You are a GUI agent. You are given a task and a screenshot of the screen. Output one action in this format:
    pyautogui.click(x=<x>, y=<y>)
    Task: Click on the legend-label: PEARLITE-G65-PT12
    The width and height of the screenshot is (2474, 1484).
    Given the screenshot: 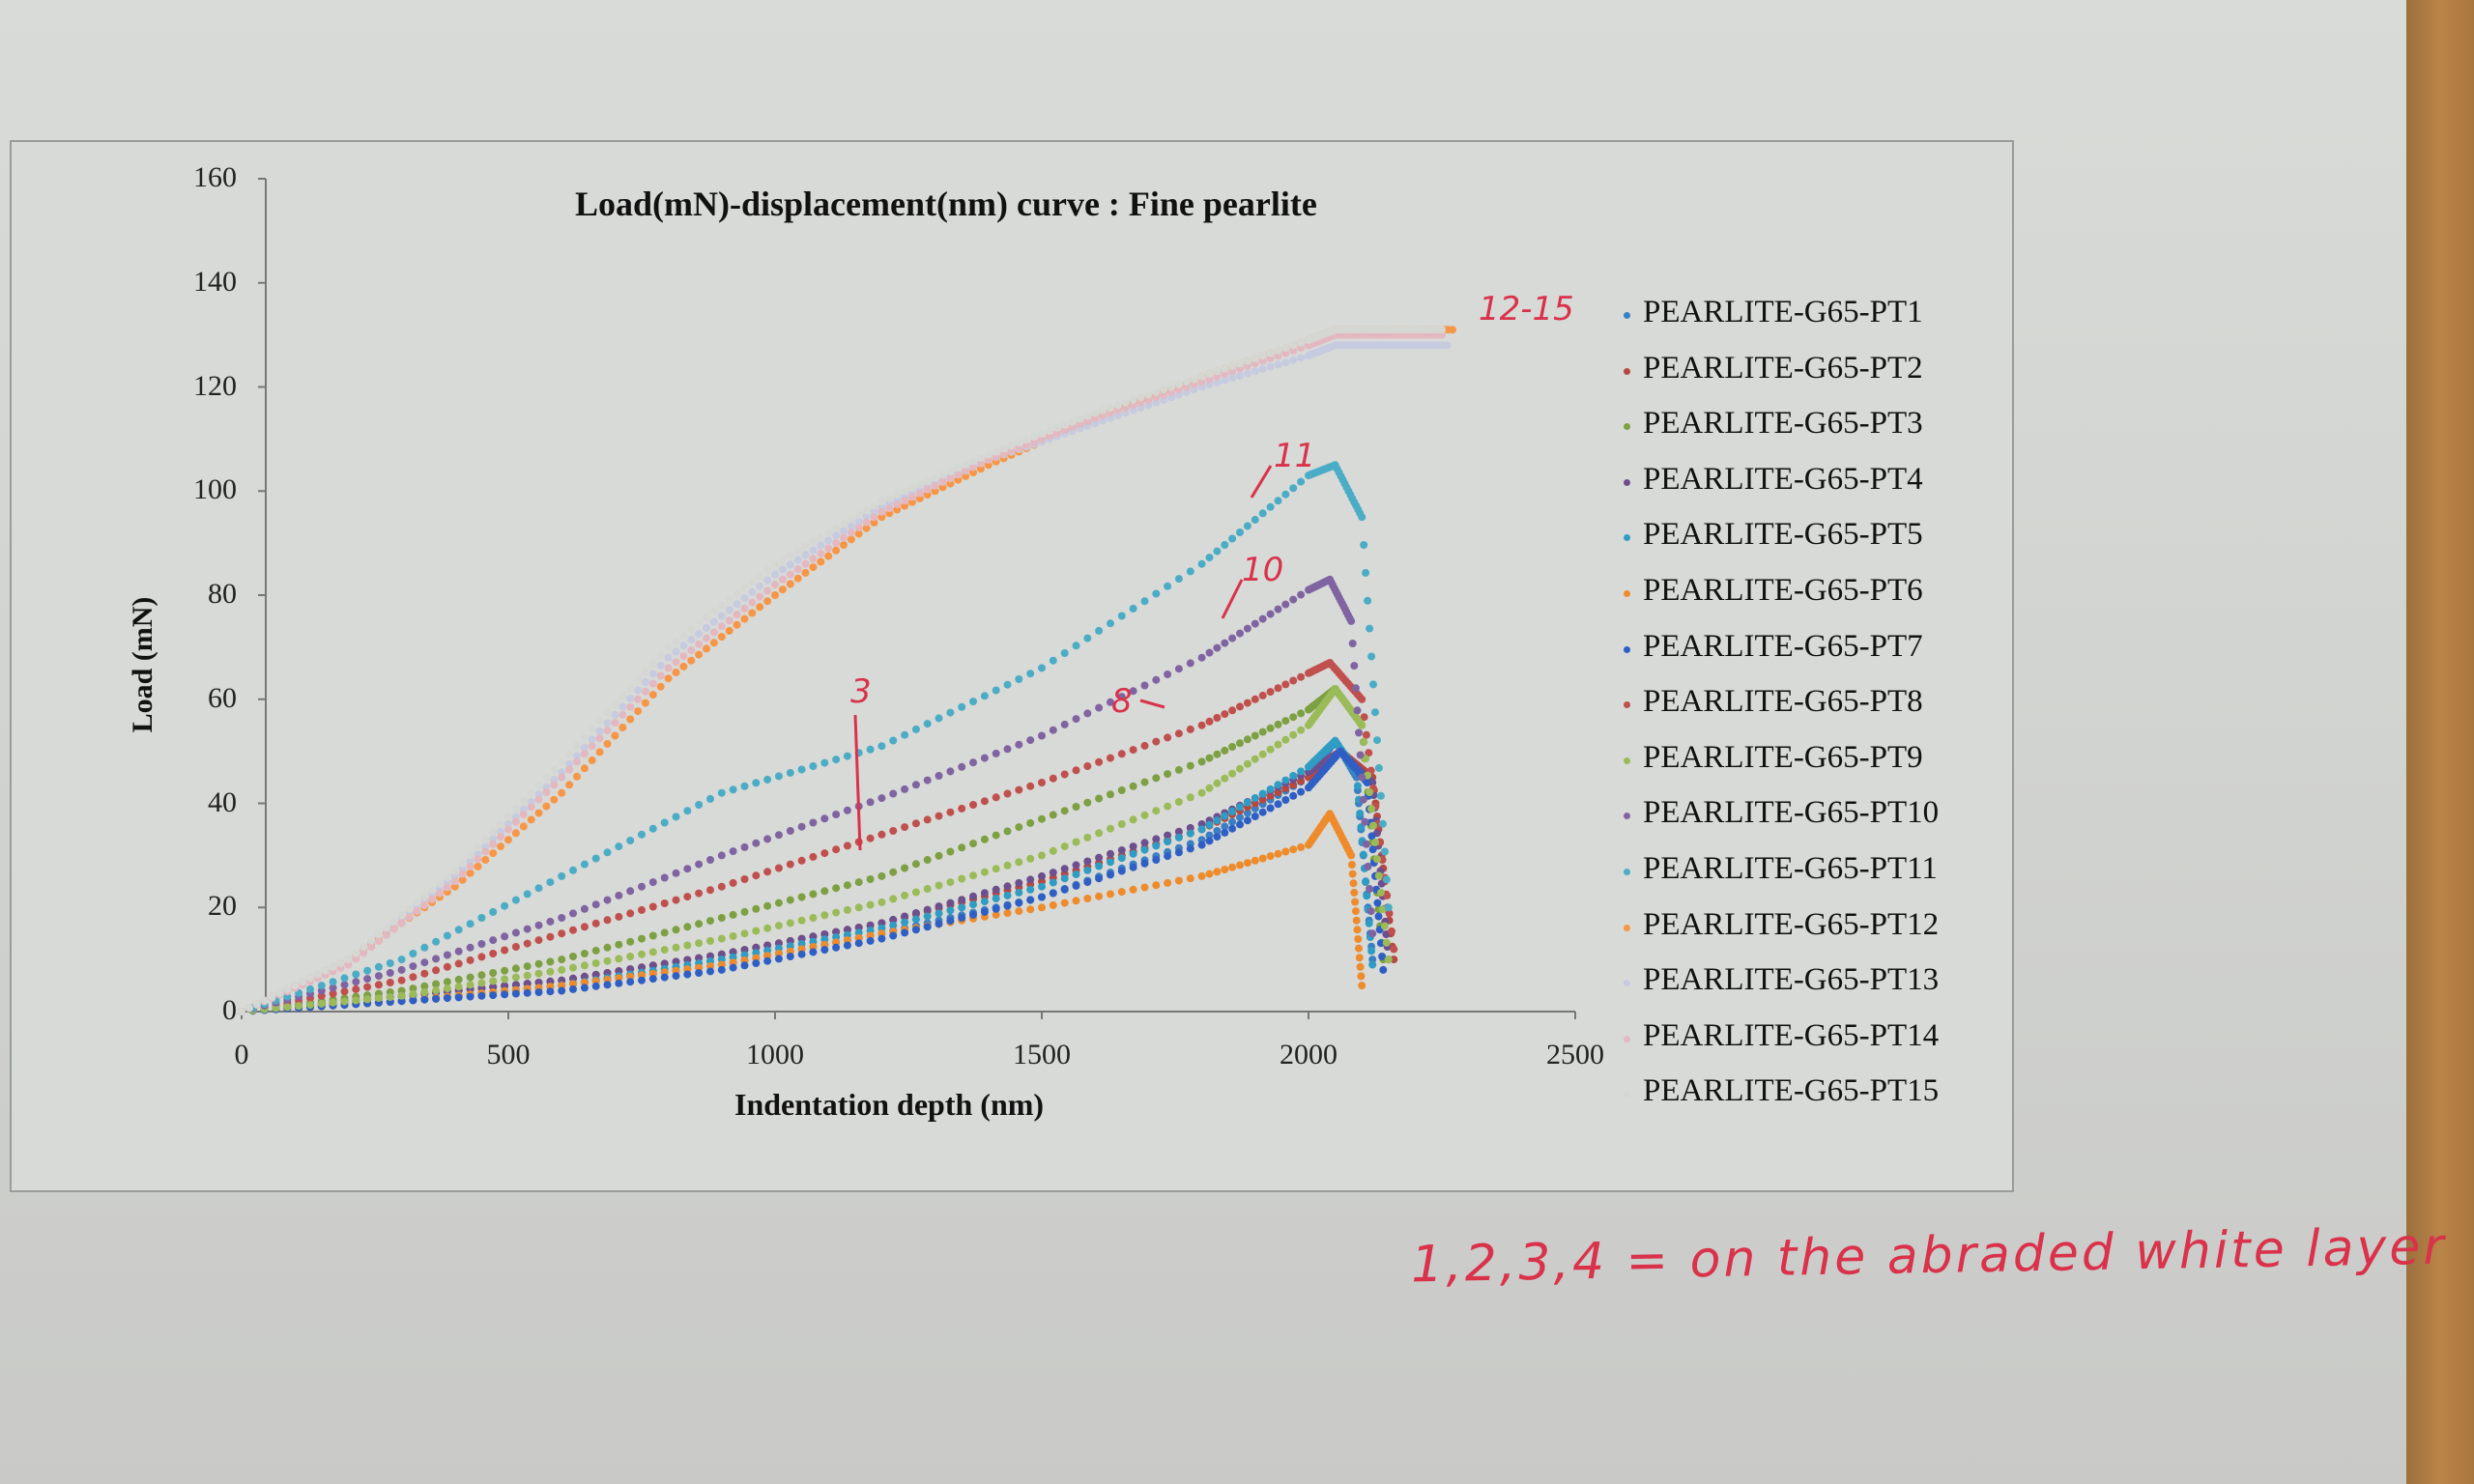 What is the action you would take?
    pyautogui.click(x=1792, y=924)
    